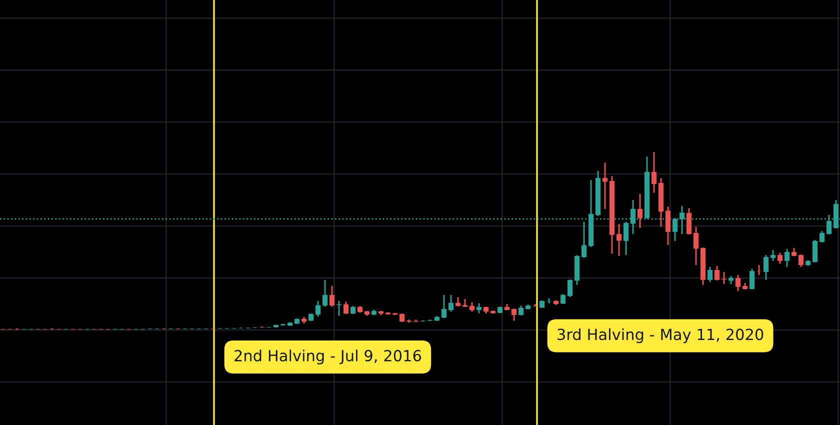 This screenshot has width=840, height=425. Describe the element at coordinates (661, 336) in the screenshot. I see `annotation: 3rd Halving - May 11, 2020` at that location.